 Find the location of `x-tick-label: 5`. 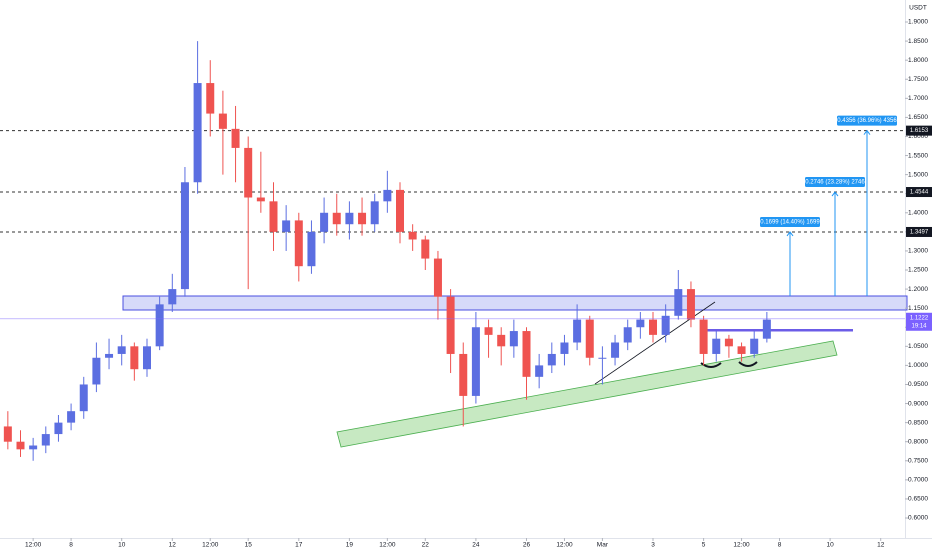

x-tick-label: 5 is located at coordinates (704, 545).